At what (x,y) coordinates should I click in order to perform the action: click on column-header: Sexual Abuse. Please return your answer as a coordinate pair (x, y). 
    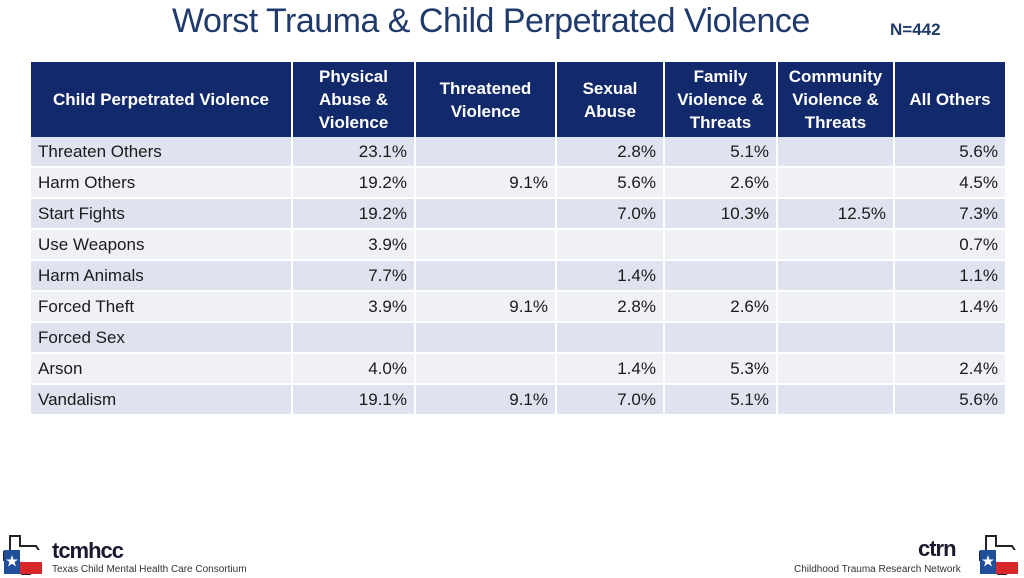
    Looking at the image, I should click on (611, 99).